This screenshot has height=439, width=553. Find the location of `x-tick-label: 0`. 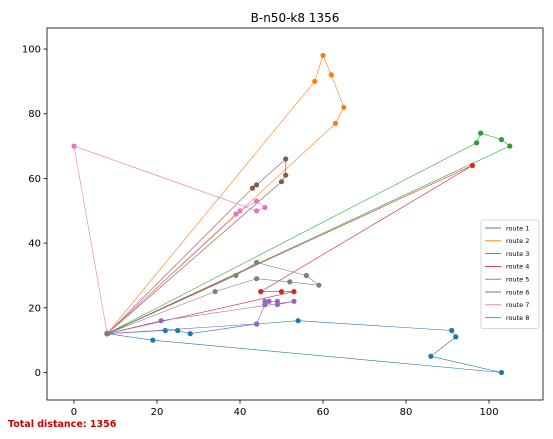

x-tick-label: 0 is located at coordinates (74, 412).